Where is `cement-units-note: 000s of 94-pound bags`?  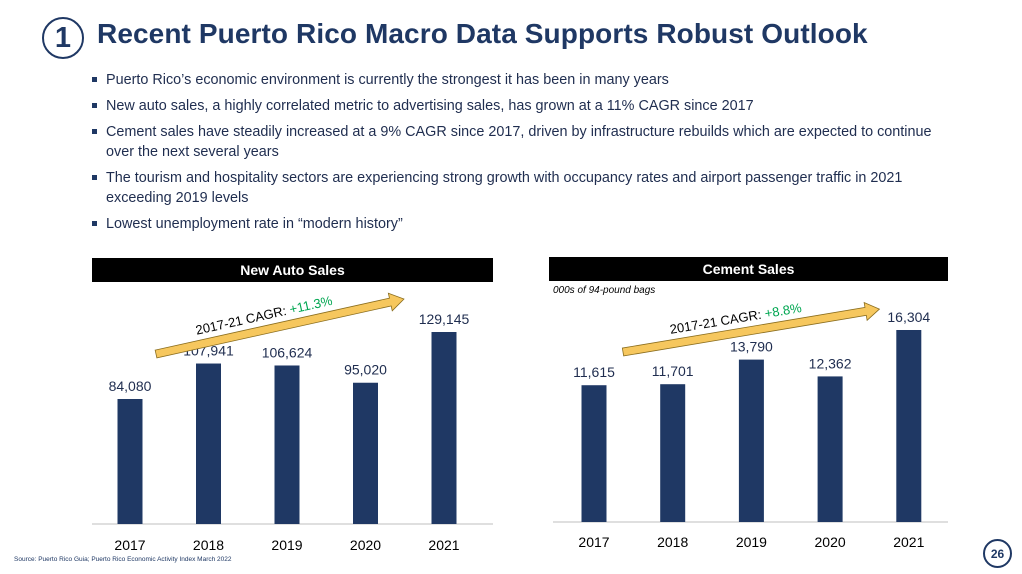 cement-units-note: 000s of 94-pound bags is located at coordinates (604, 290).